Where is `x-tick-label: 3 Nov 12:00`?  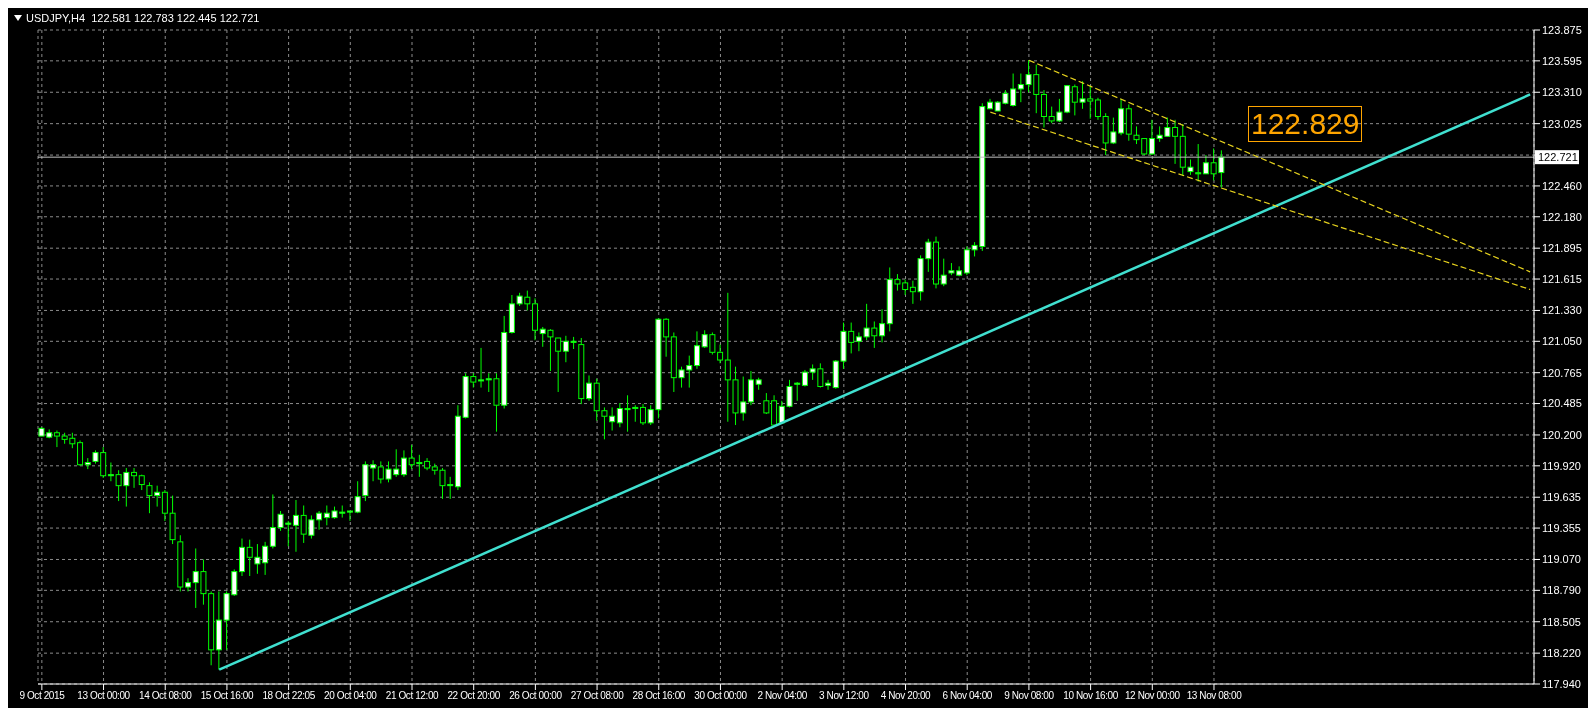 x-tick-label: 3 Nov 12:00 is located at coordinates (844, 696).